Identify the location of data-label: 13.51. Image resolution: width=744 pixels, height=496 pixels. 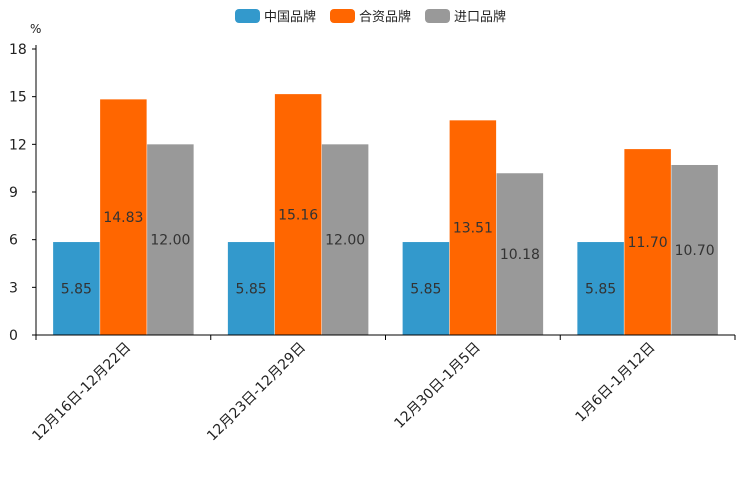
(473, 229).